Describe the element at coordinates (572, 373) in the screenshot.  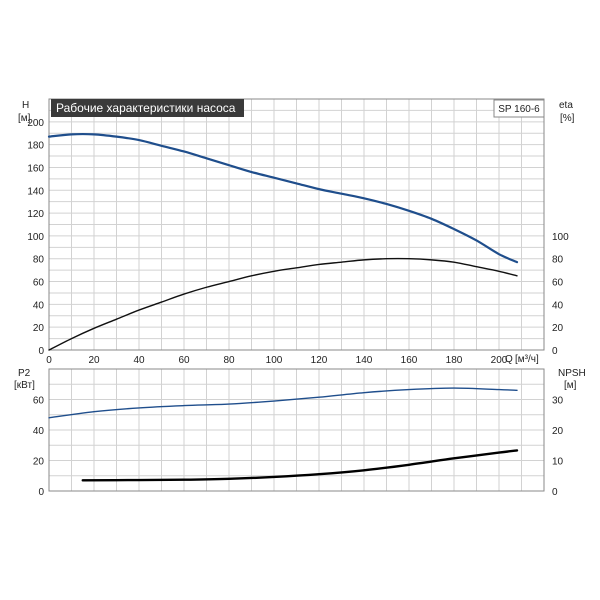
I see `right-axis-label-npsh: NPSH` at that location.